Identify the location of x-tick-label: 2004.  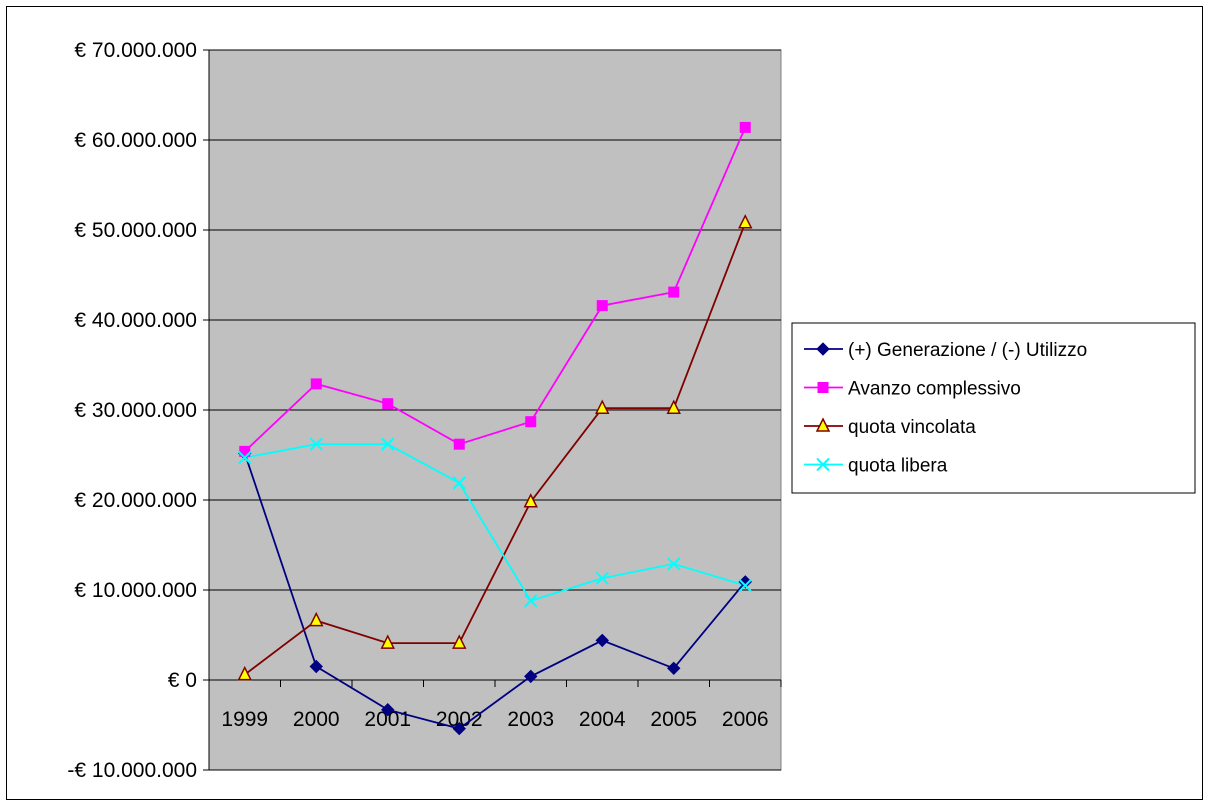
(602, 719).